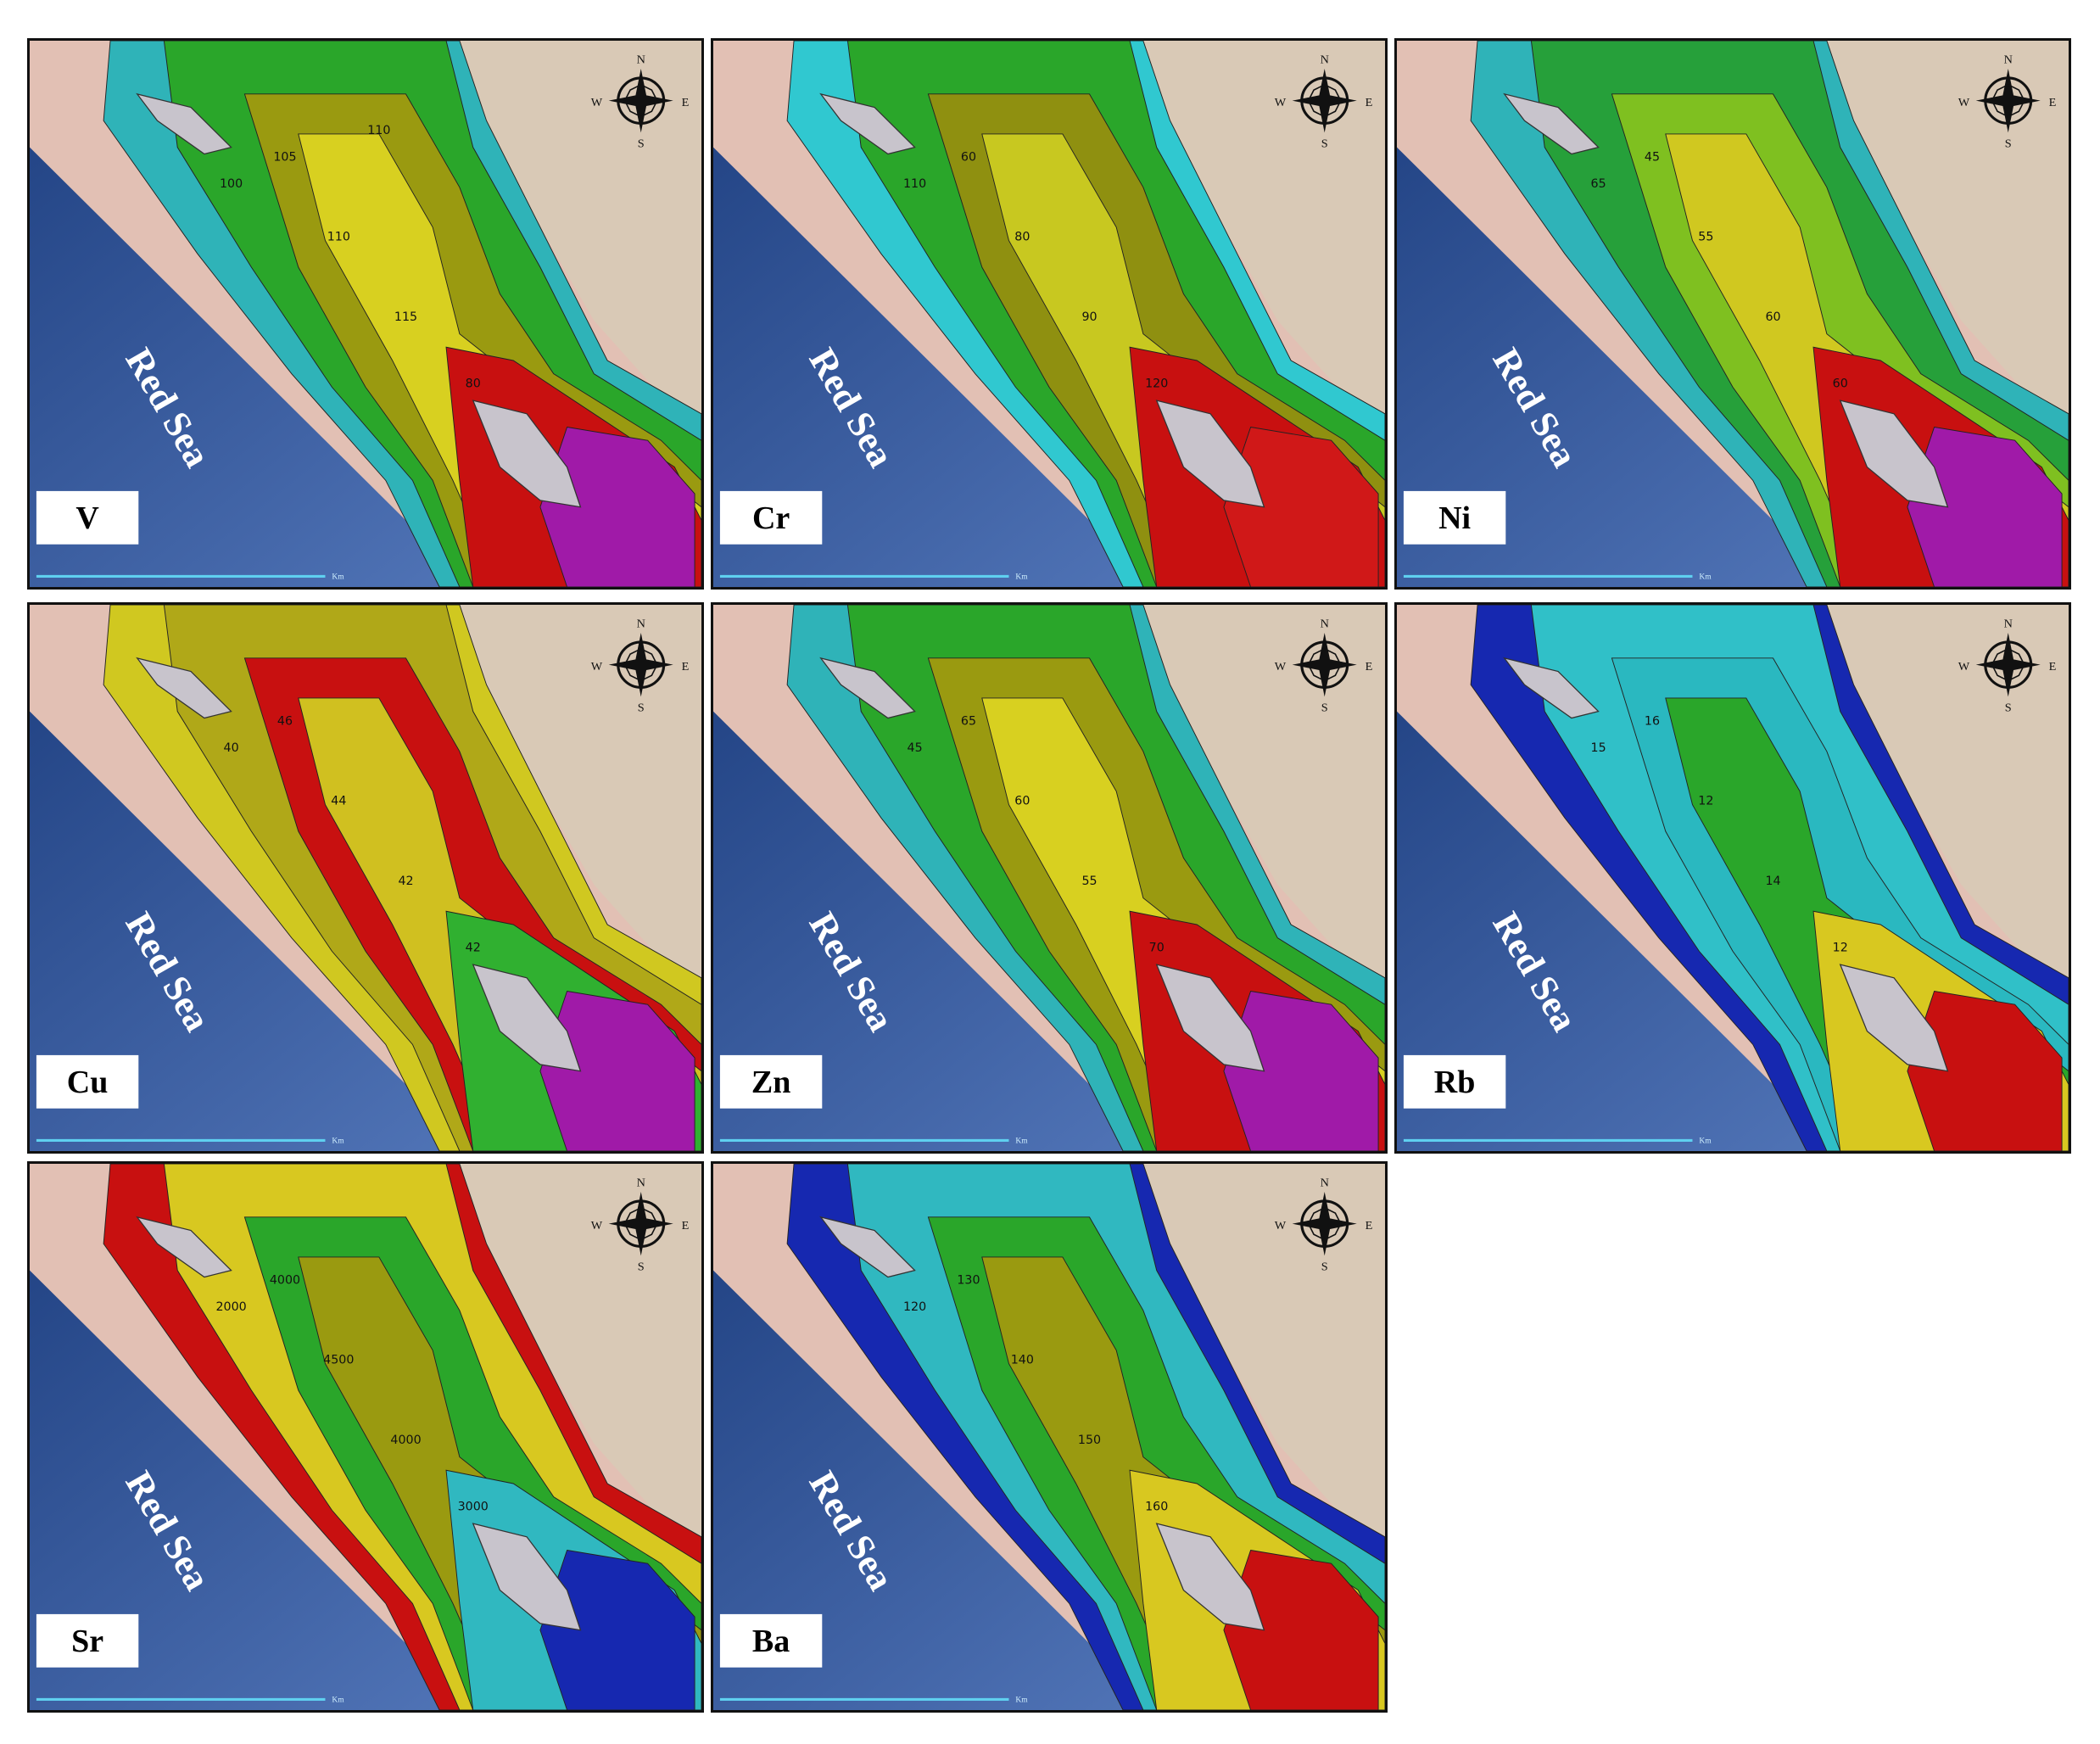  I want to click on contour-label: 2000, so click(230, 1307).